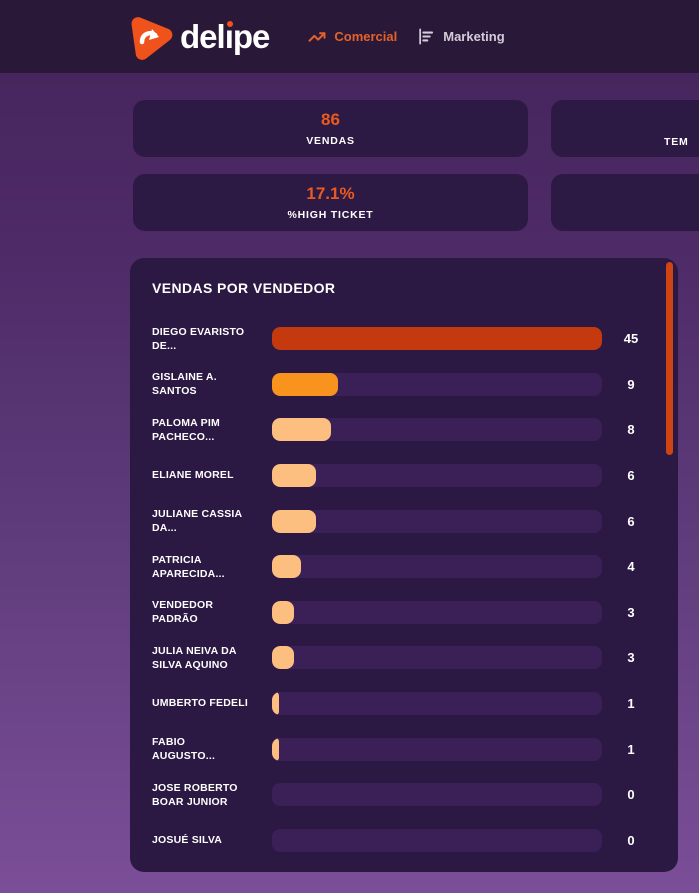  Describe the element at coordinates (330, 141) in the screenshot. I see `vendas-label: VENDAS` at that location.